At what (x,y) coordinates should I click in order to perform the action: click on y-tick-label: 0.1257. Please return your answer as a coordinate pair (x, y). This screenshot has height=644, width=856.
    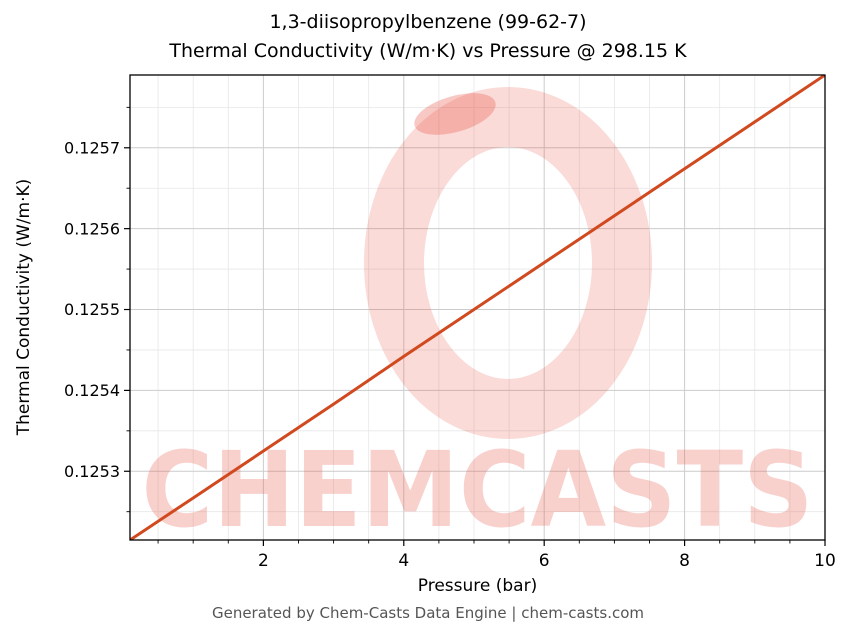
    Looking at the image, I should click on (92, 147).